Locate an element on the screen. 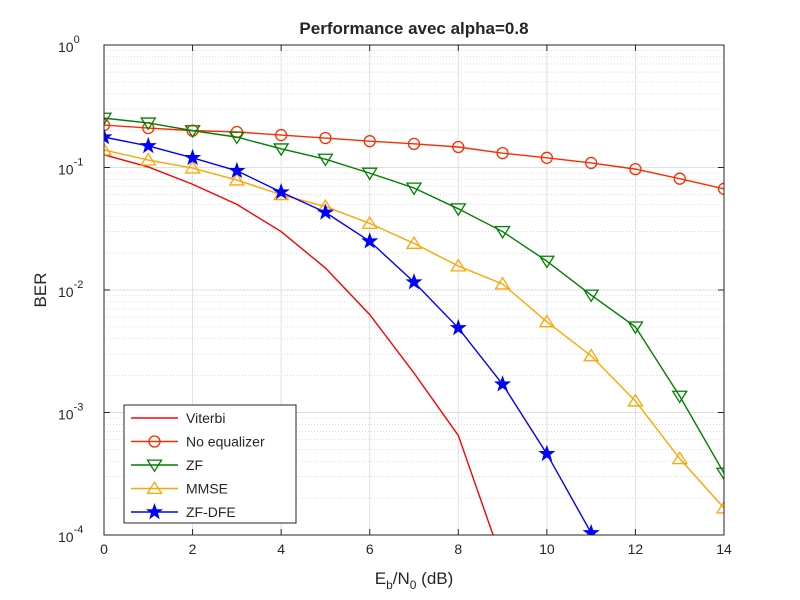 The height and width of the screenshot is (600, 800). x-tick-label: 14 is located at coordinates (724, 549).